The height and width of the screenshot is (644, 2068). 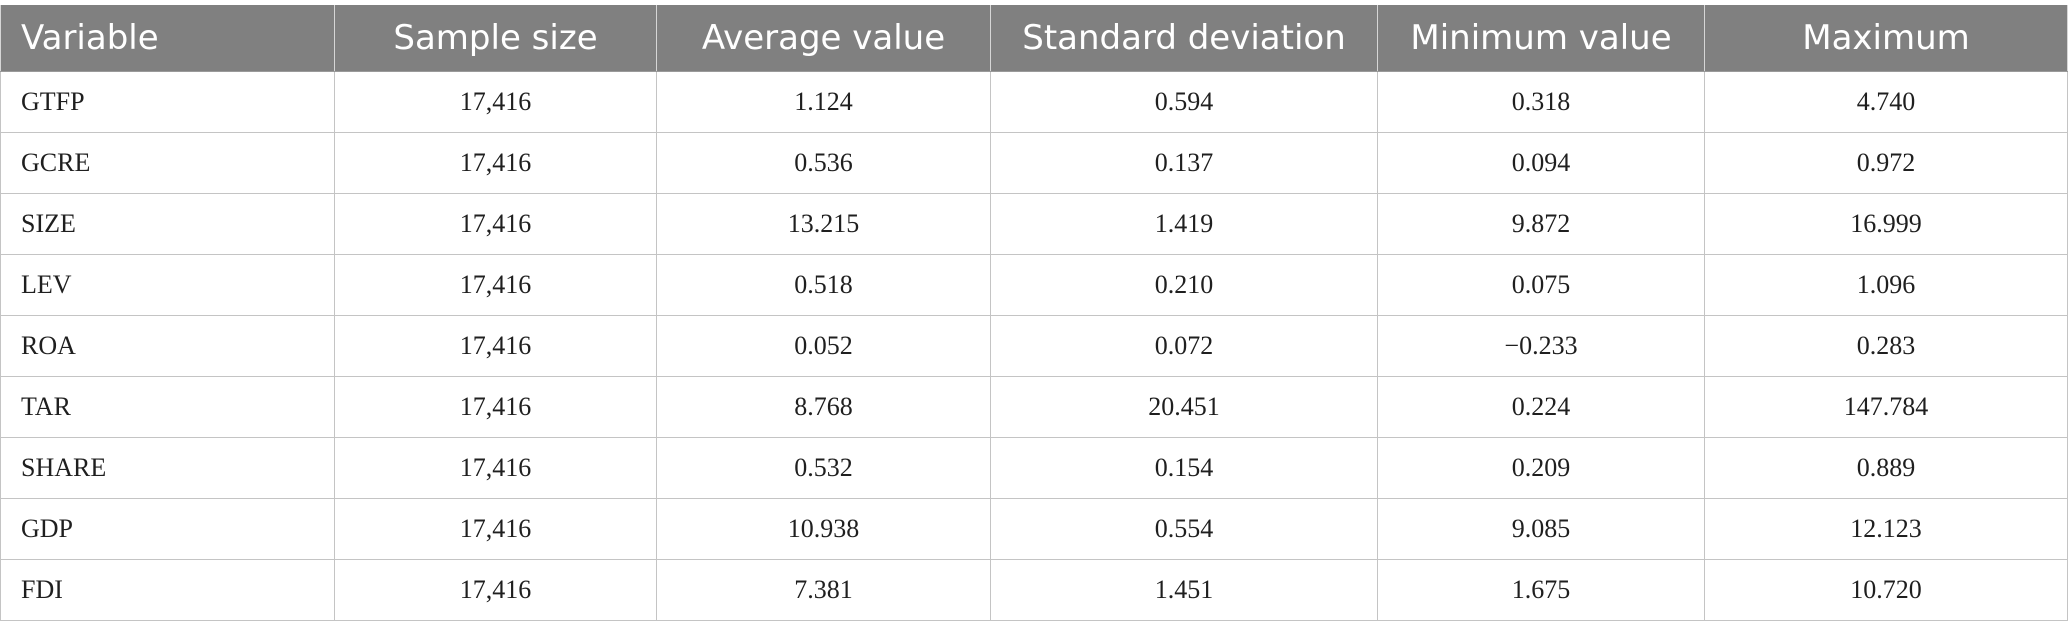 What do you see at coordinates (1541, 529) in the screenshot?
I see `cell-minimum-value: 9.085` at bounding box center [1541, 529].